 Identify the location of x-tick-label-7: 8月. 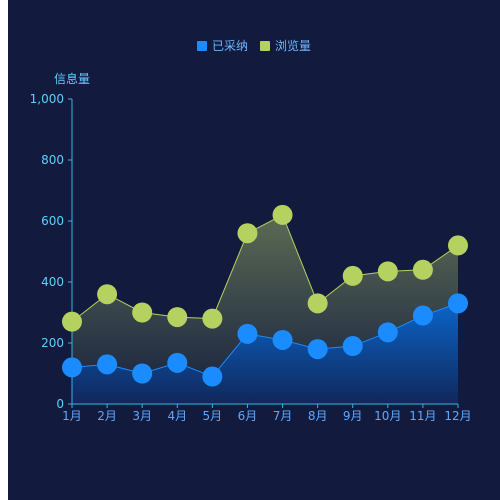
(318, 416).